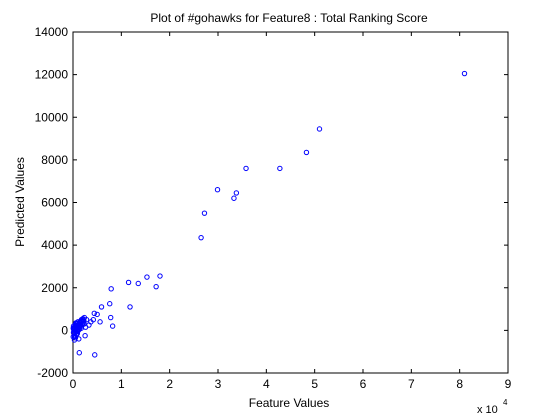 This screenshot has width=560, height=420. What do you see at coordinates (169, 384) in the screenshot?
I see `x-tick-label: 2` at bounding box center [169, 384].